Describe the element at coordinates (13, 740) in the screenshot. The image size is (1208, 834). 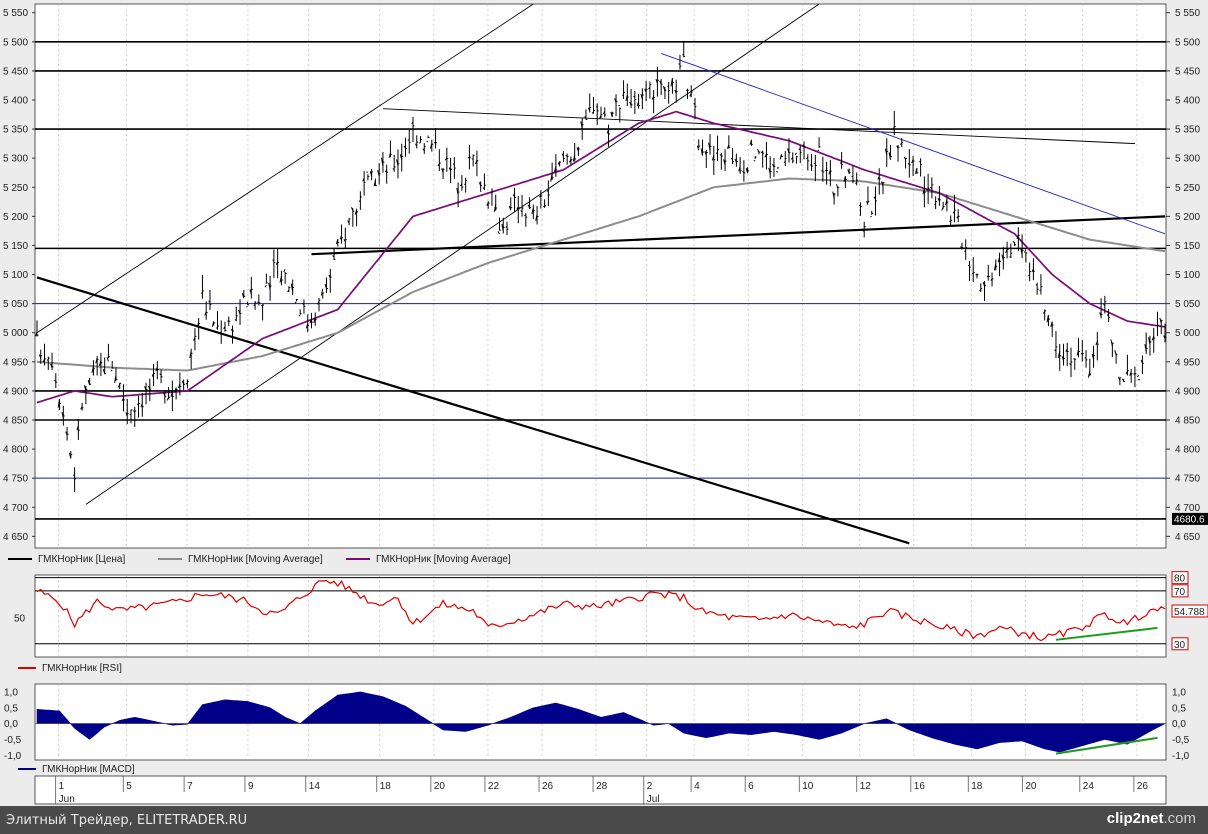
I see `macd-y-tick-left: -0,5` at that location.